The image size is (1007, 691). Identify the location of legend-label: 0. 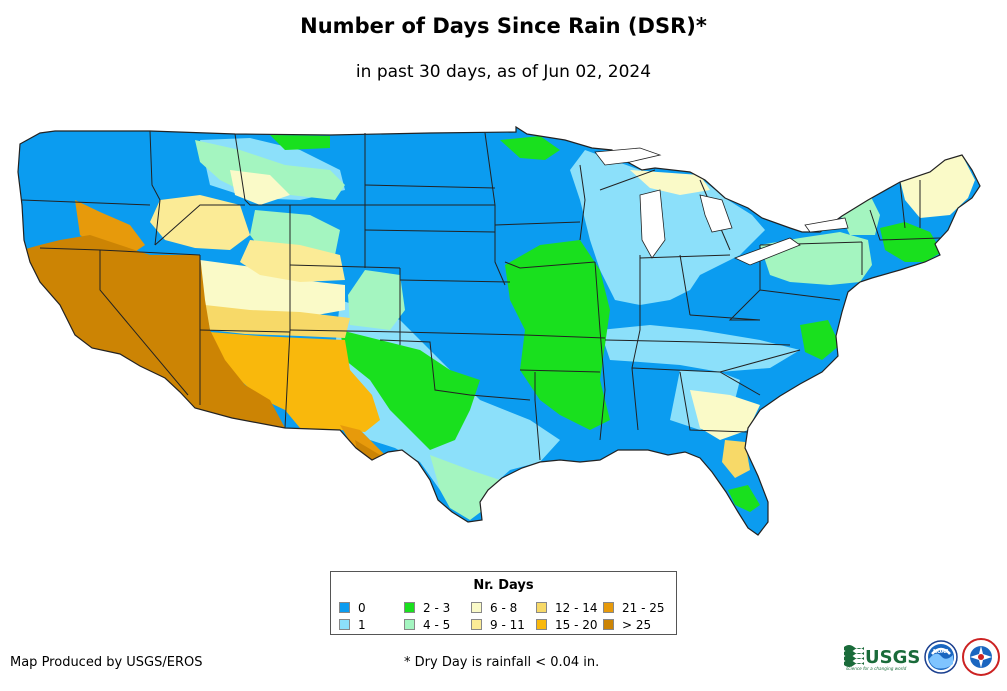
(362, 608).